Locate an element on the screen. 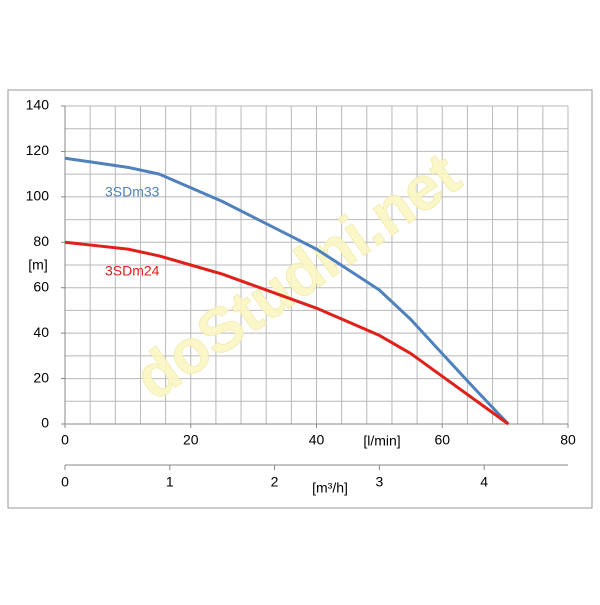 This screenshot has height=605, width=600. series-label: 3SDm33 is located at coordinates (132, 192).